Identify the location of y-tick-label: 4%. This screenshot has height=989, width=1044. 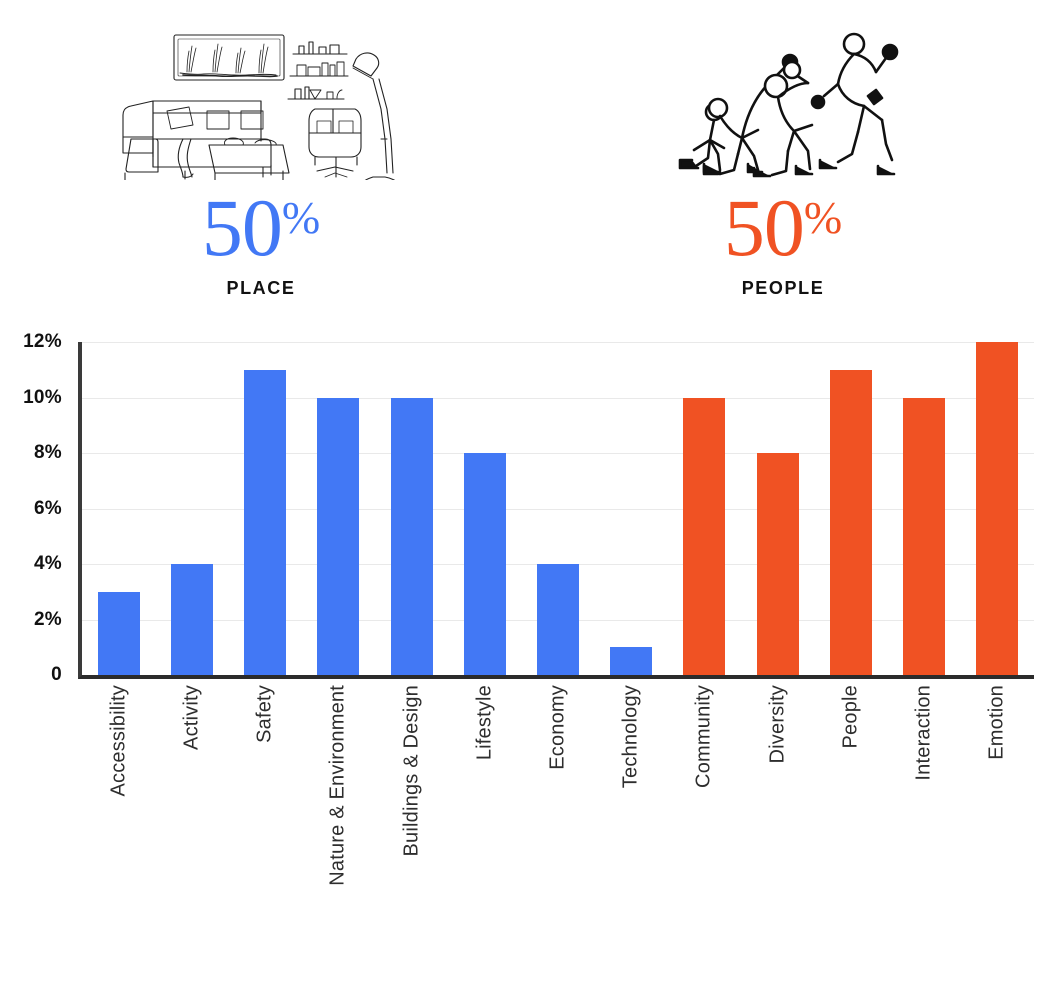
(47, 563).